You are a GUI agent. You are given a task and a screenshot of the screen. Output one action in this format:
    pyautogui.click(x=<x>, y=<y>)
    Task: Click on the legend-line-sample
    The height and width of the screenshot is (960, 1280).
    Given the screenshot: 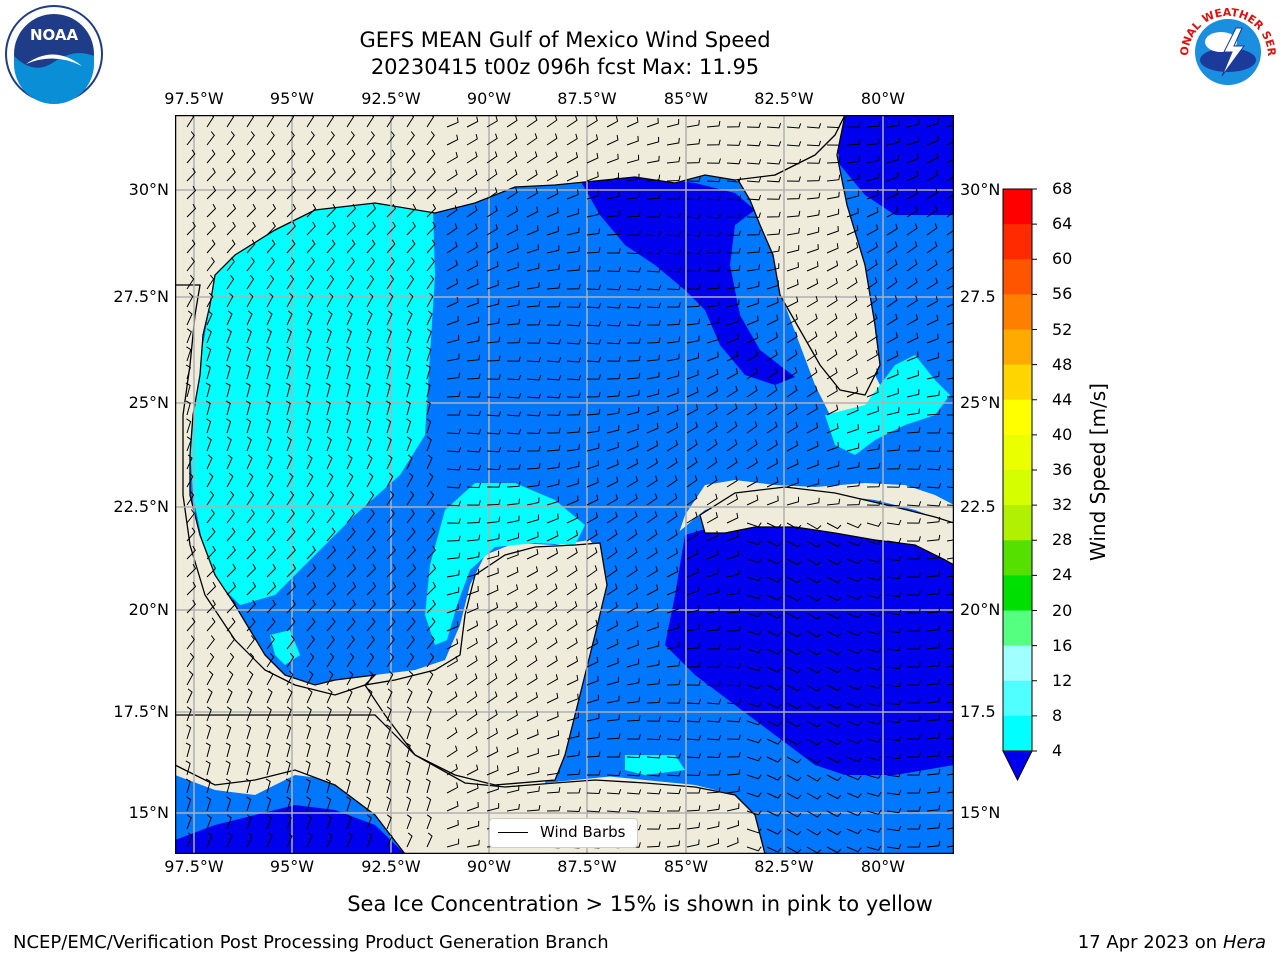 What is the action you would take?
    pyautogui.click(x=513, y=832)
    